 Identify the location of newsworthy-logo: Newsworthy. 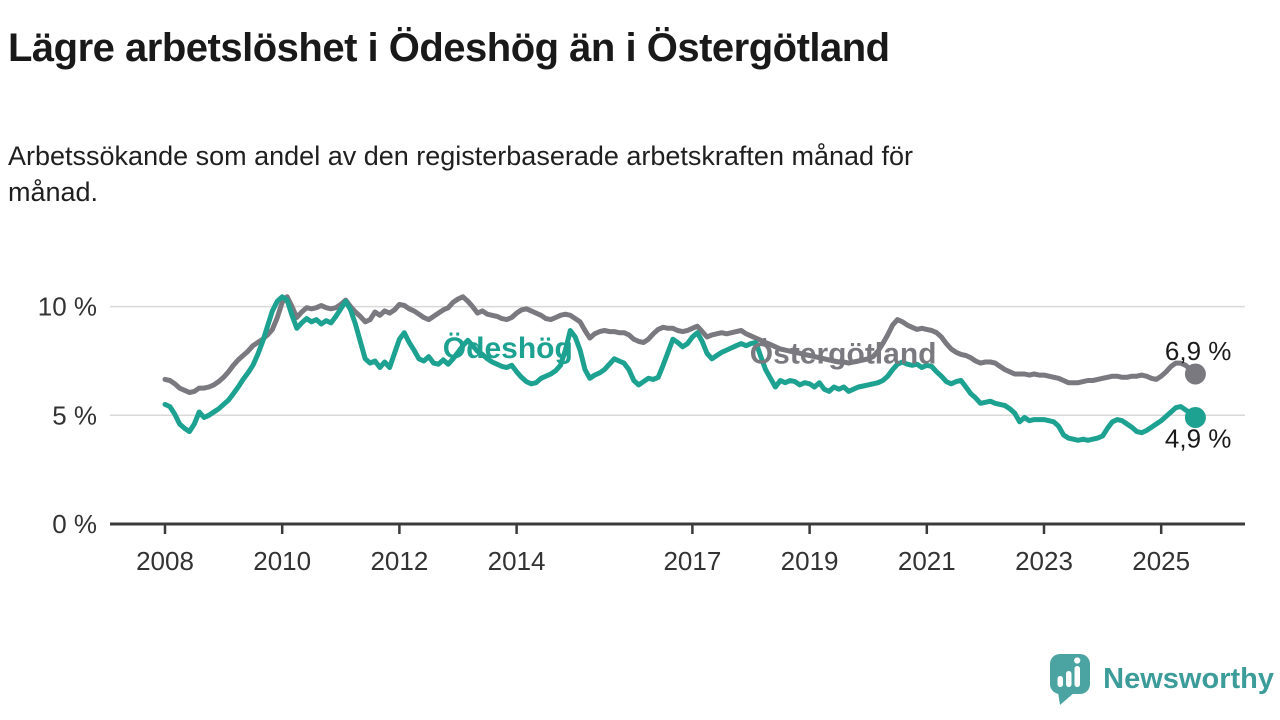
(1160, 679).